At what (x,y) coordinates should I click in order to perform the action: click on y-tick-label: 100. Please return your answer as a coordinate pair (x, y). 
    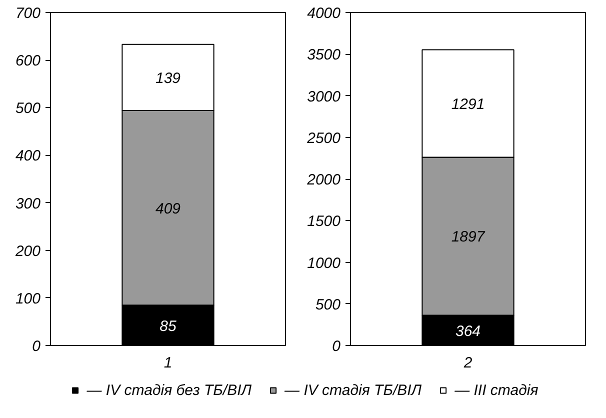
    Looking at the image, I should click on (28, 299).